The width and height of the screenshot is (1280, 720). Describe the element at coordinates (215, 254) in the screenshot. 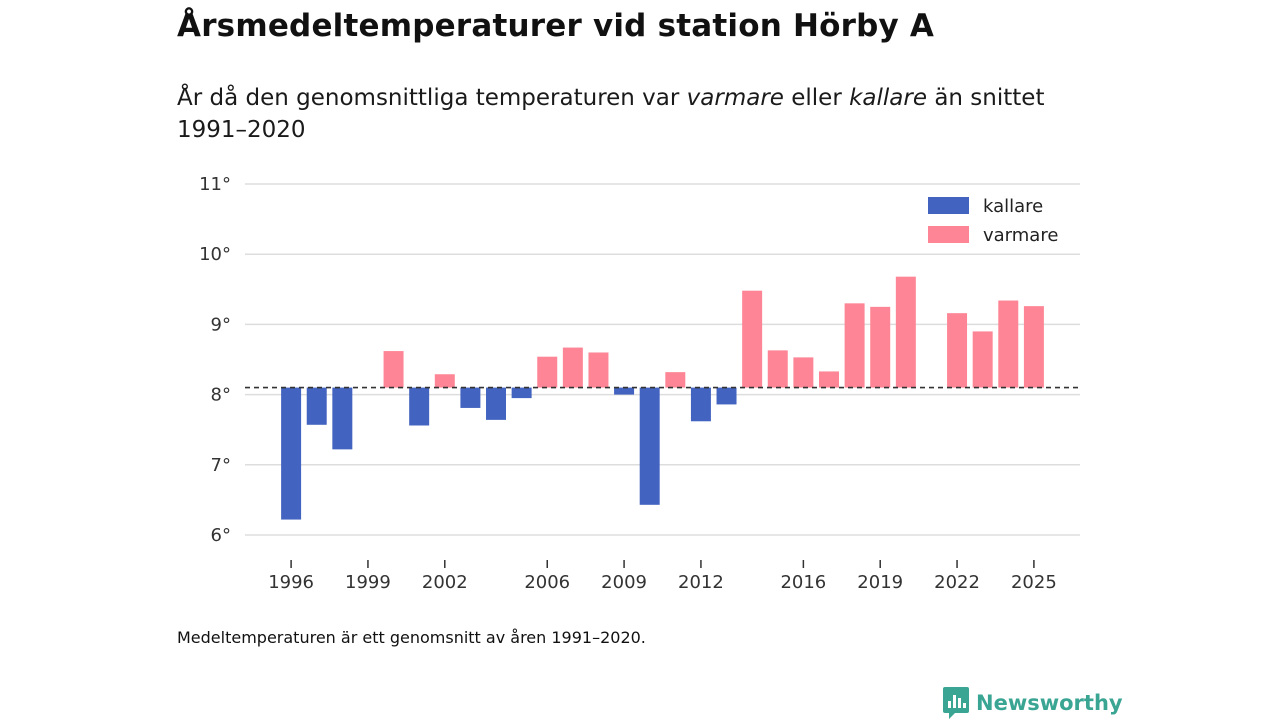

I see `y-tick-label: 10°` at that location.